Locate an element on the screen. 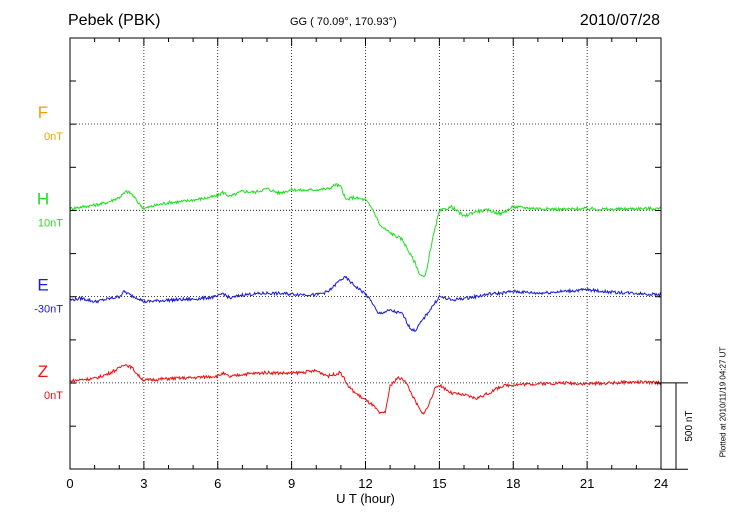 The width and height of the screenshot is (730, 520). x-tick-label: 0 is located at coordinates (69, 483).